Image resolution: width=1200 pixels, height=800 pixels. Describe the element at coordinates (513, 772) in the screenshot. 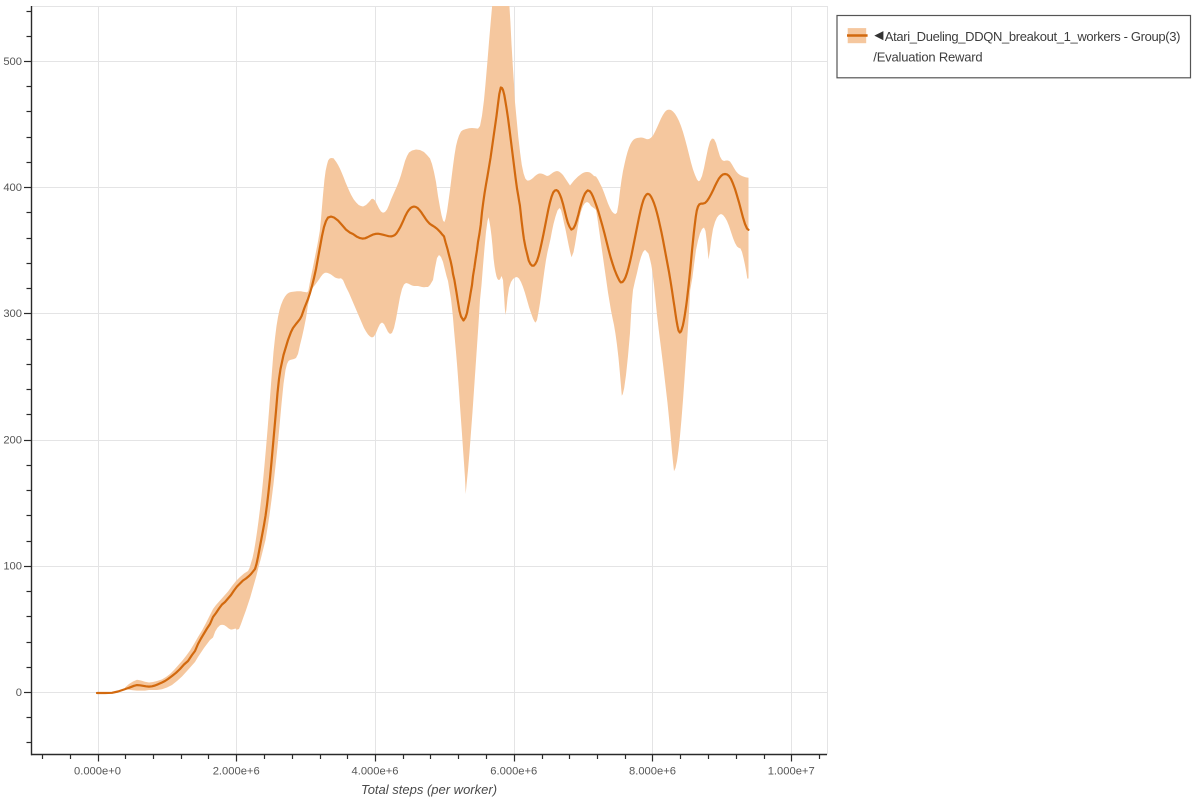

I see `svg-text: 6.000e+6` at that location.